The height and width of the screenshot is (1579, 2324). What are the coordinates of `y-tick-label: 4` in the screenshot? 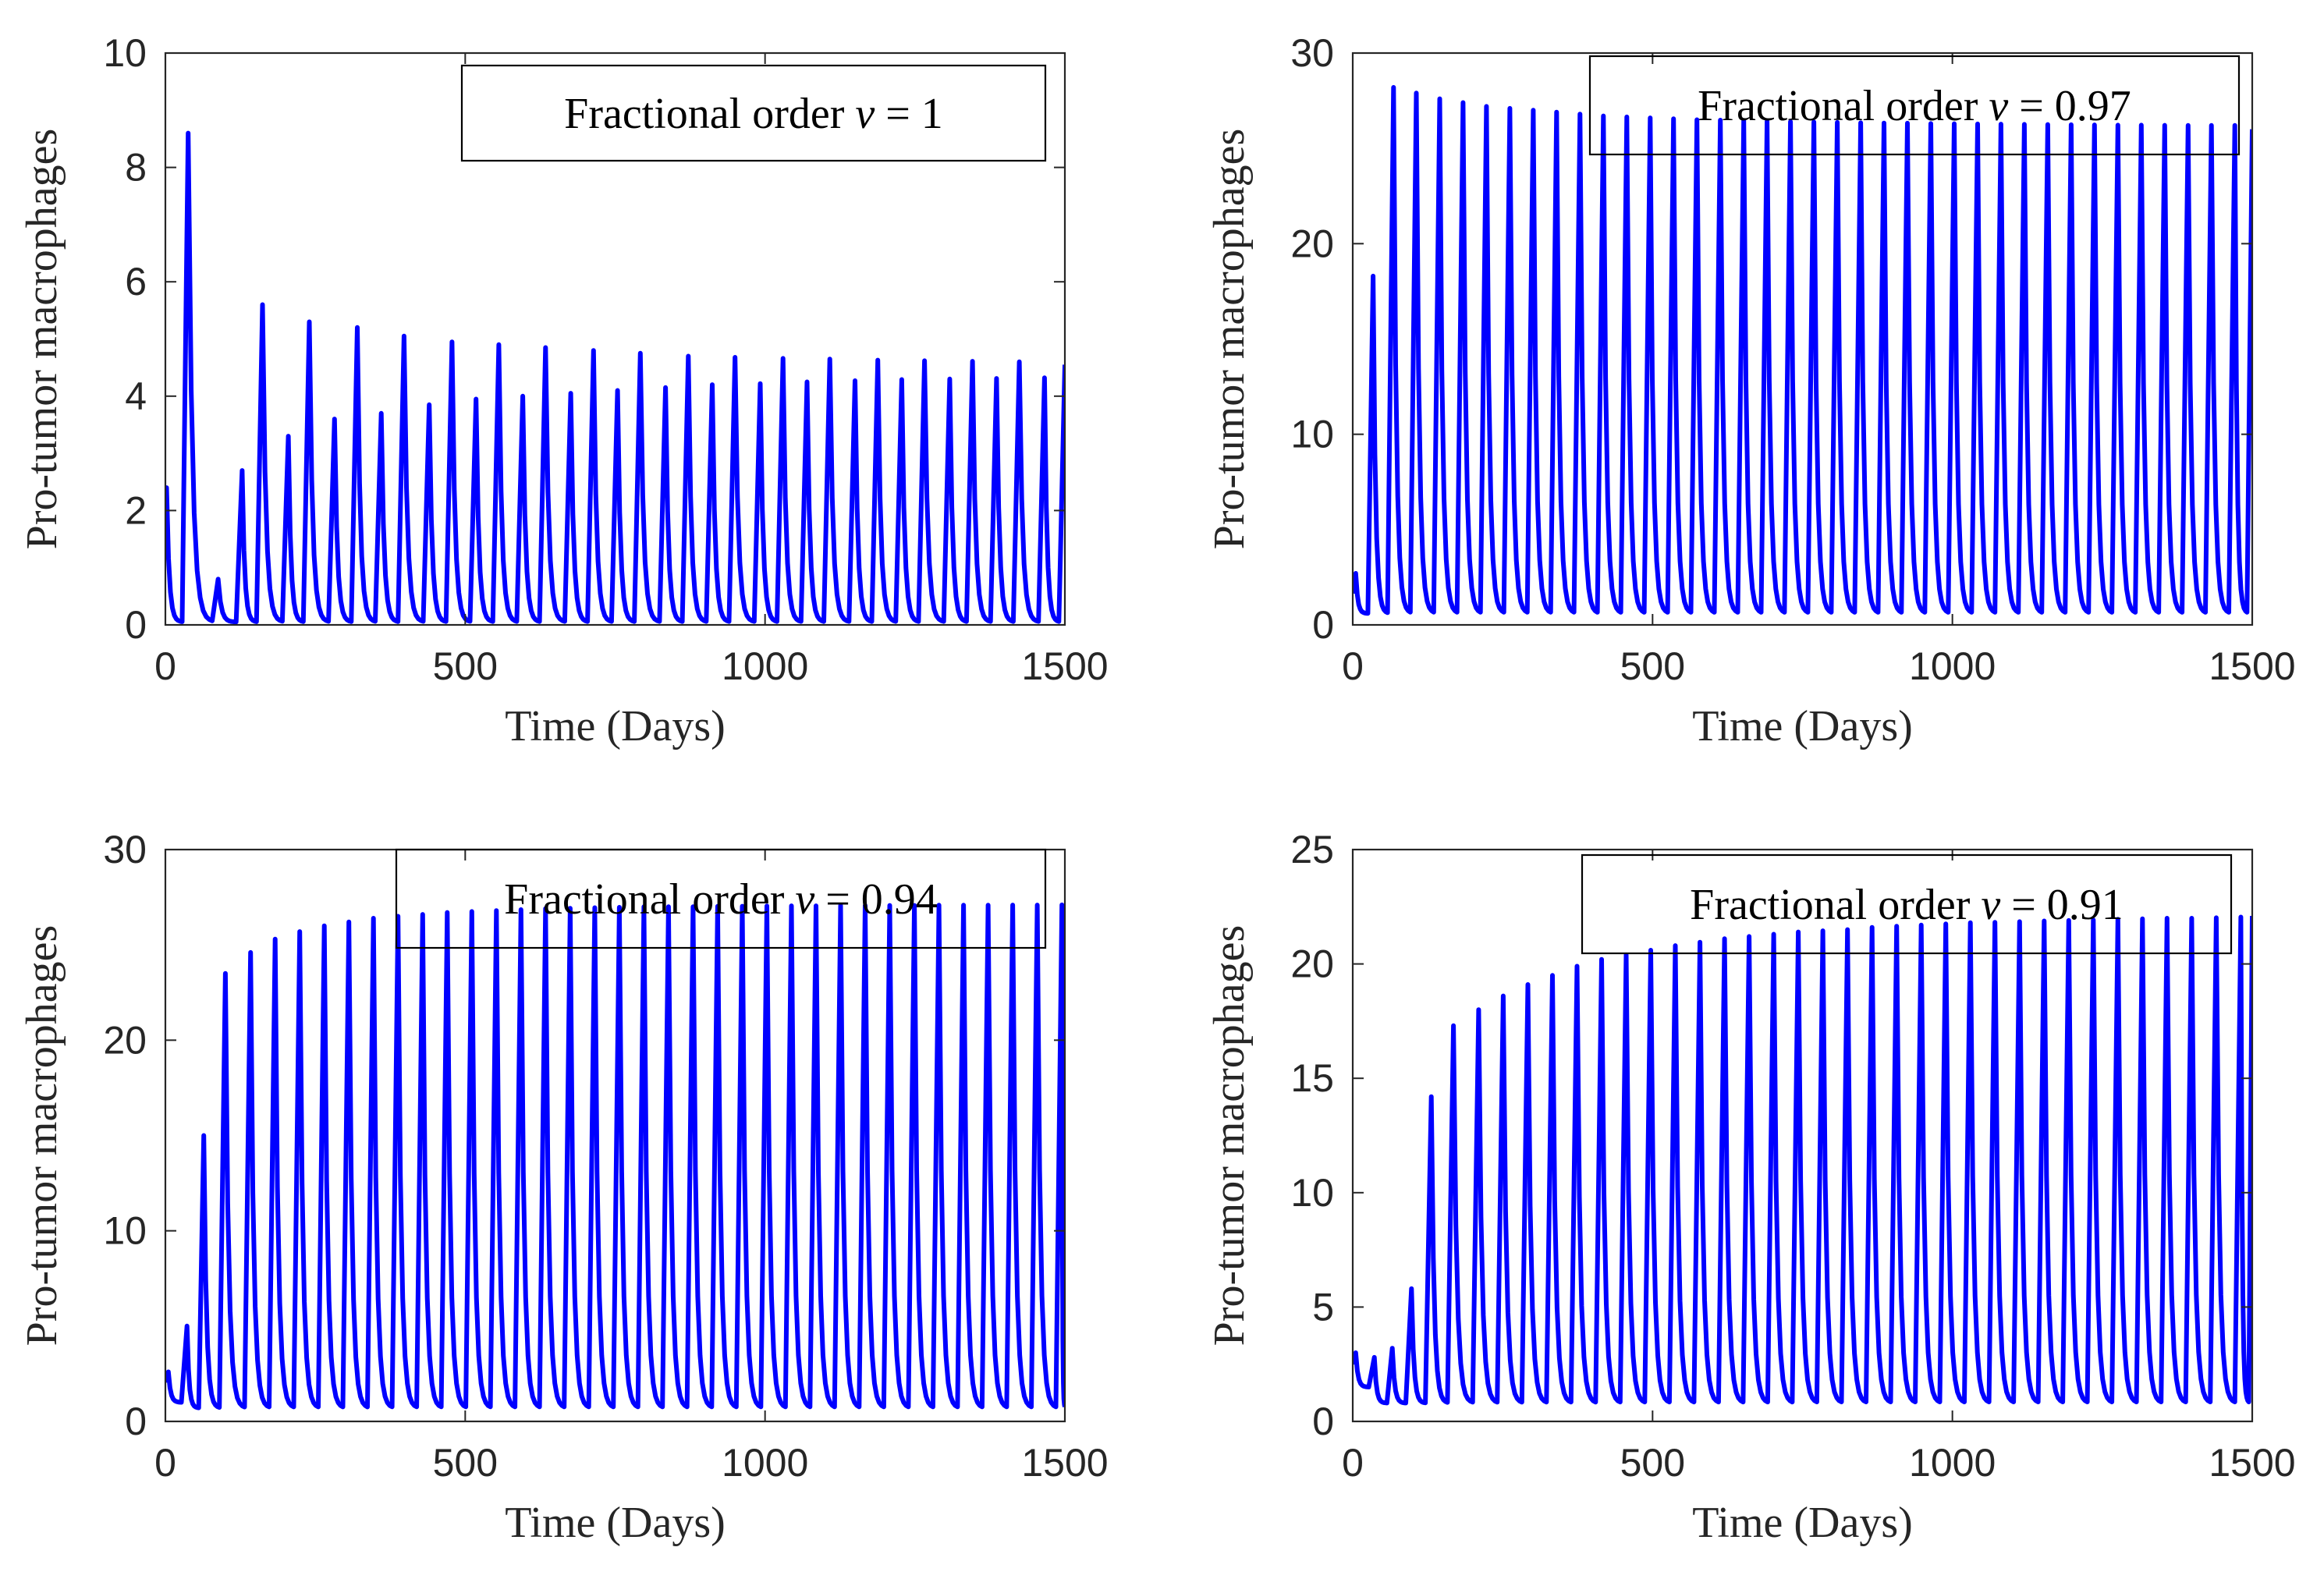 It's located at (136, 396).